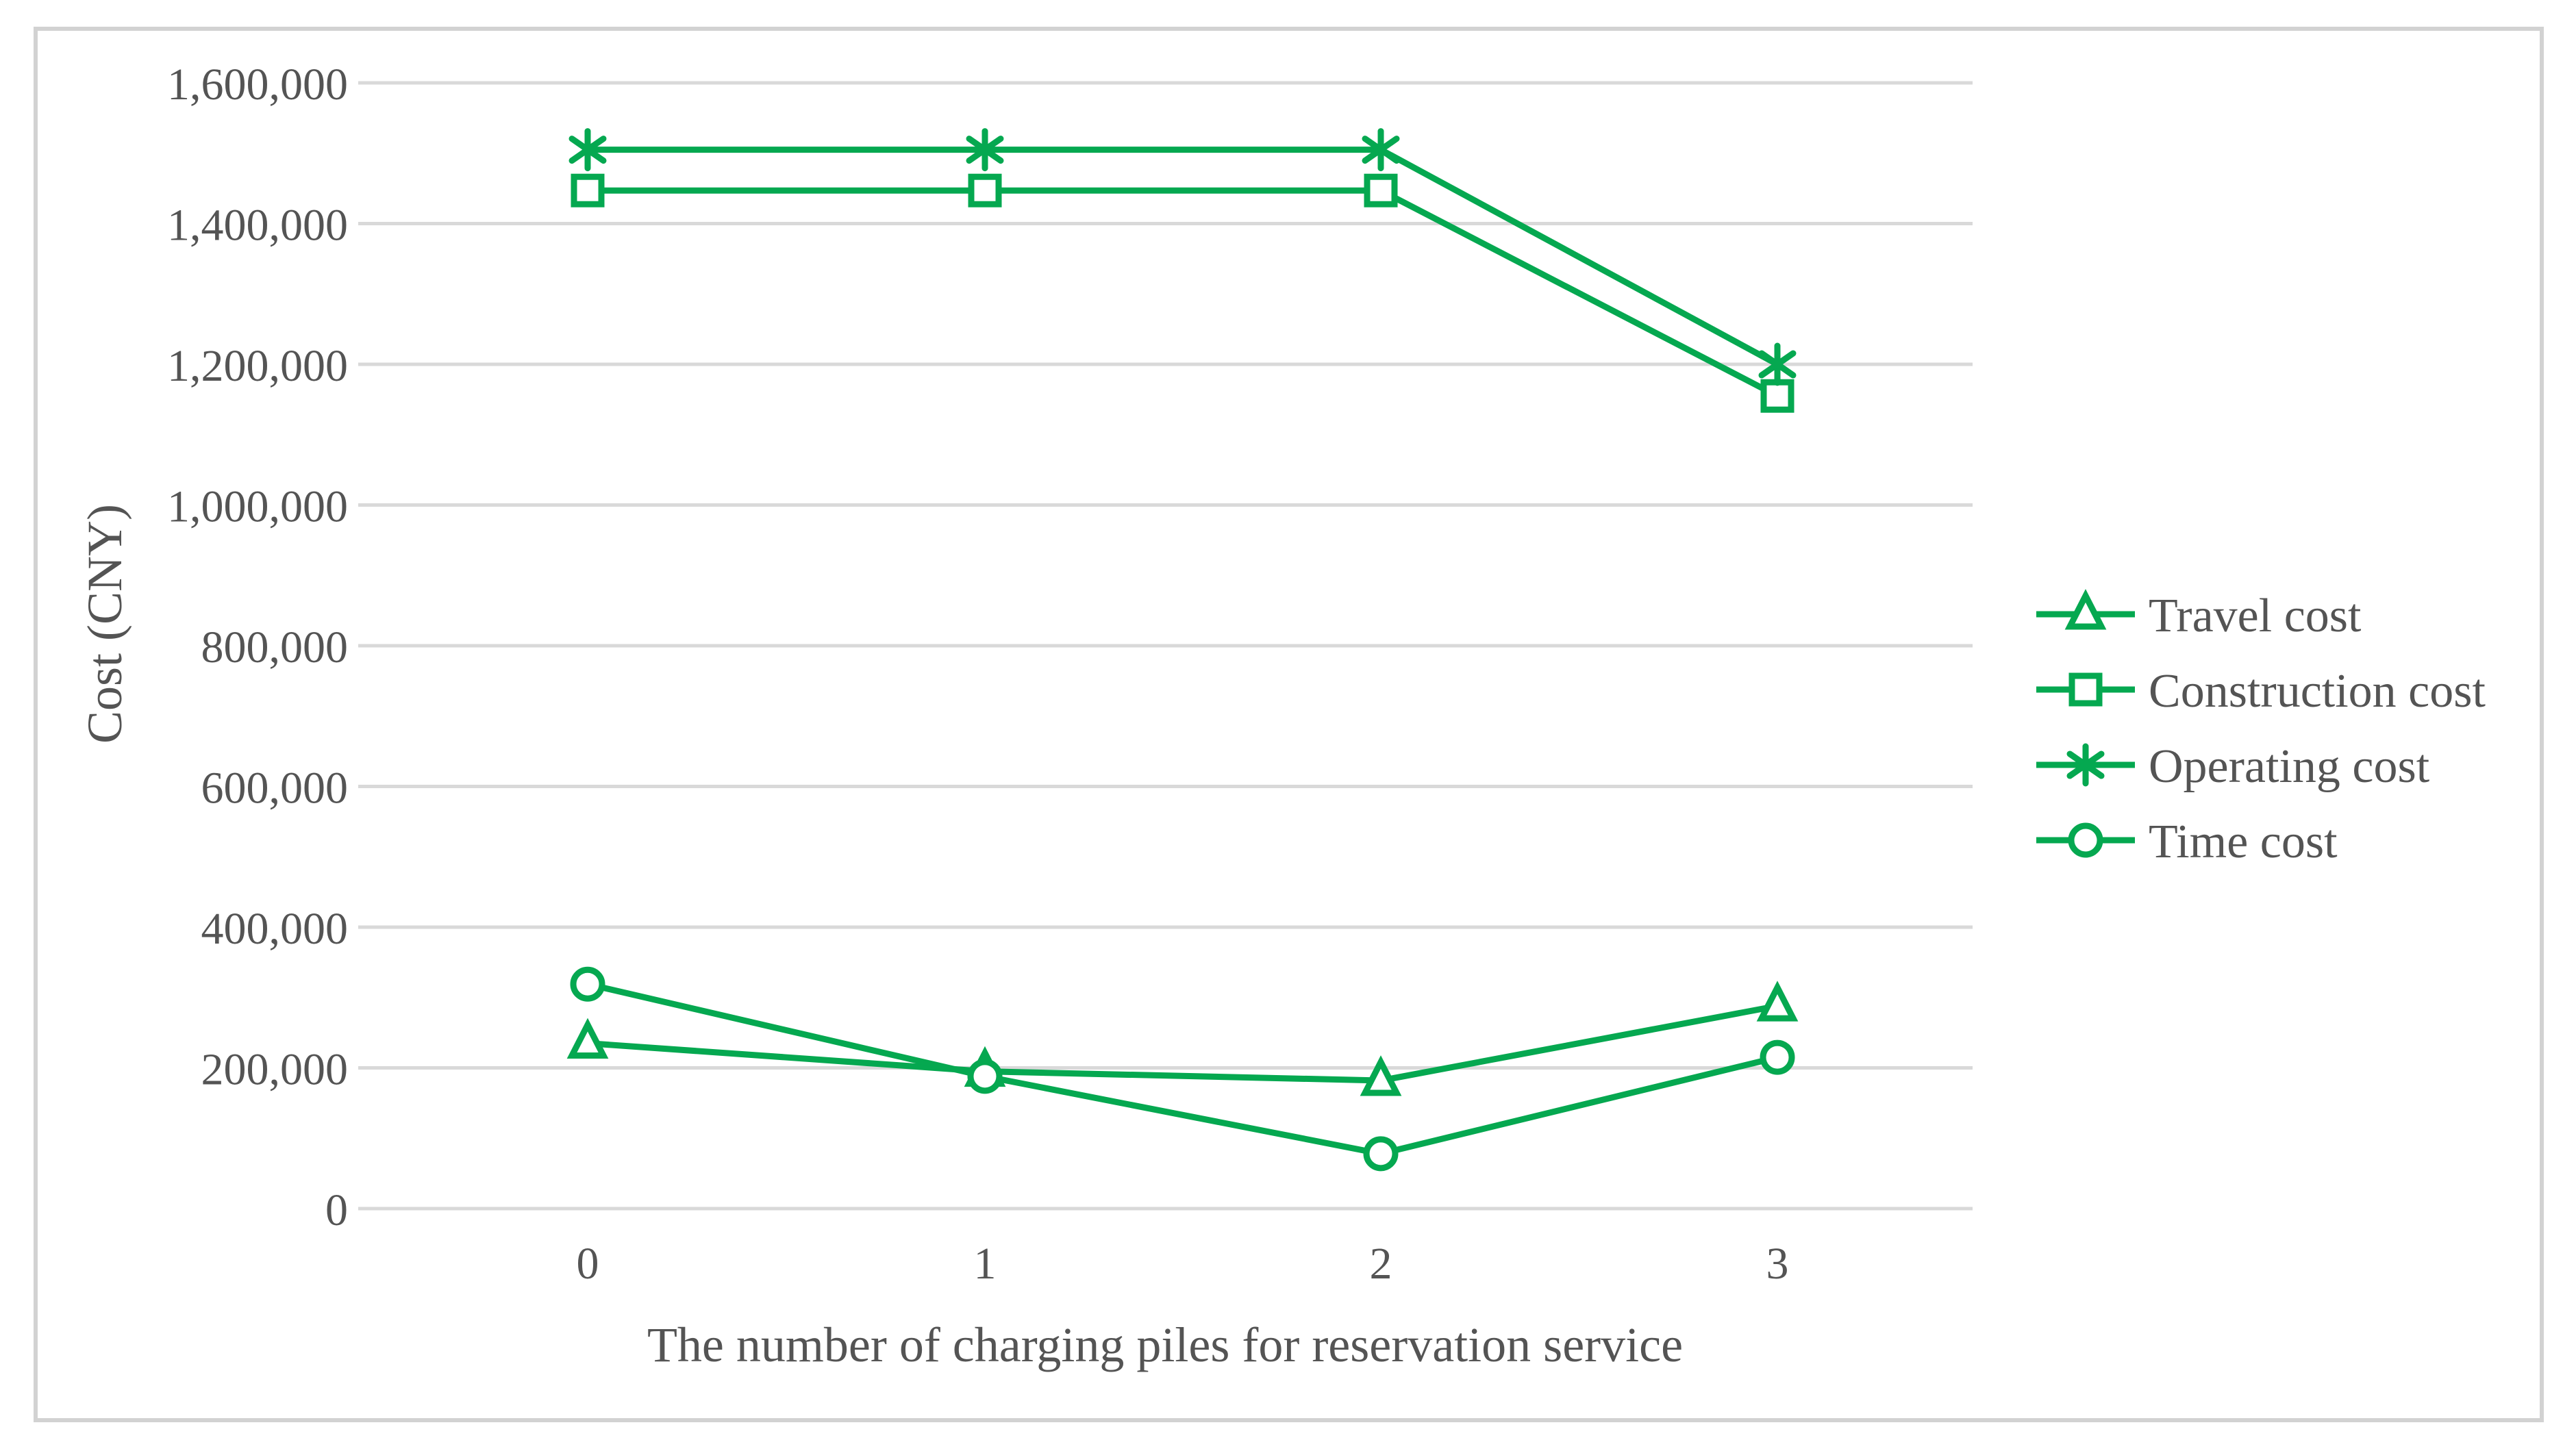  I want to click on x-tick-label: 2, so click(1381, 1264).